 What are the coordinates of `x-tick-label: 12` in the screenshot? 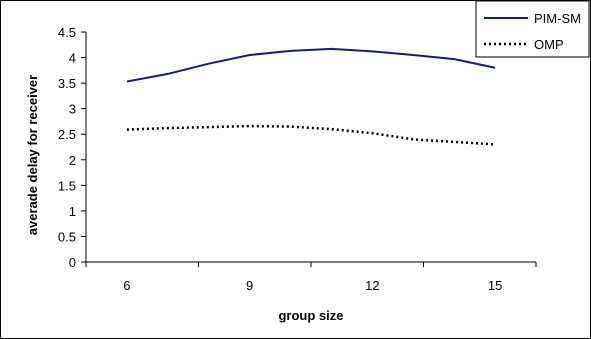 It's located at (372, 285).